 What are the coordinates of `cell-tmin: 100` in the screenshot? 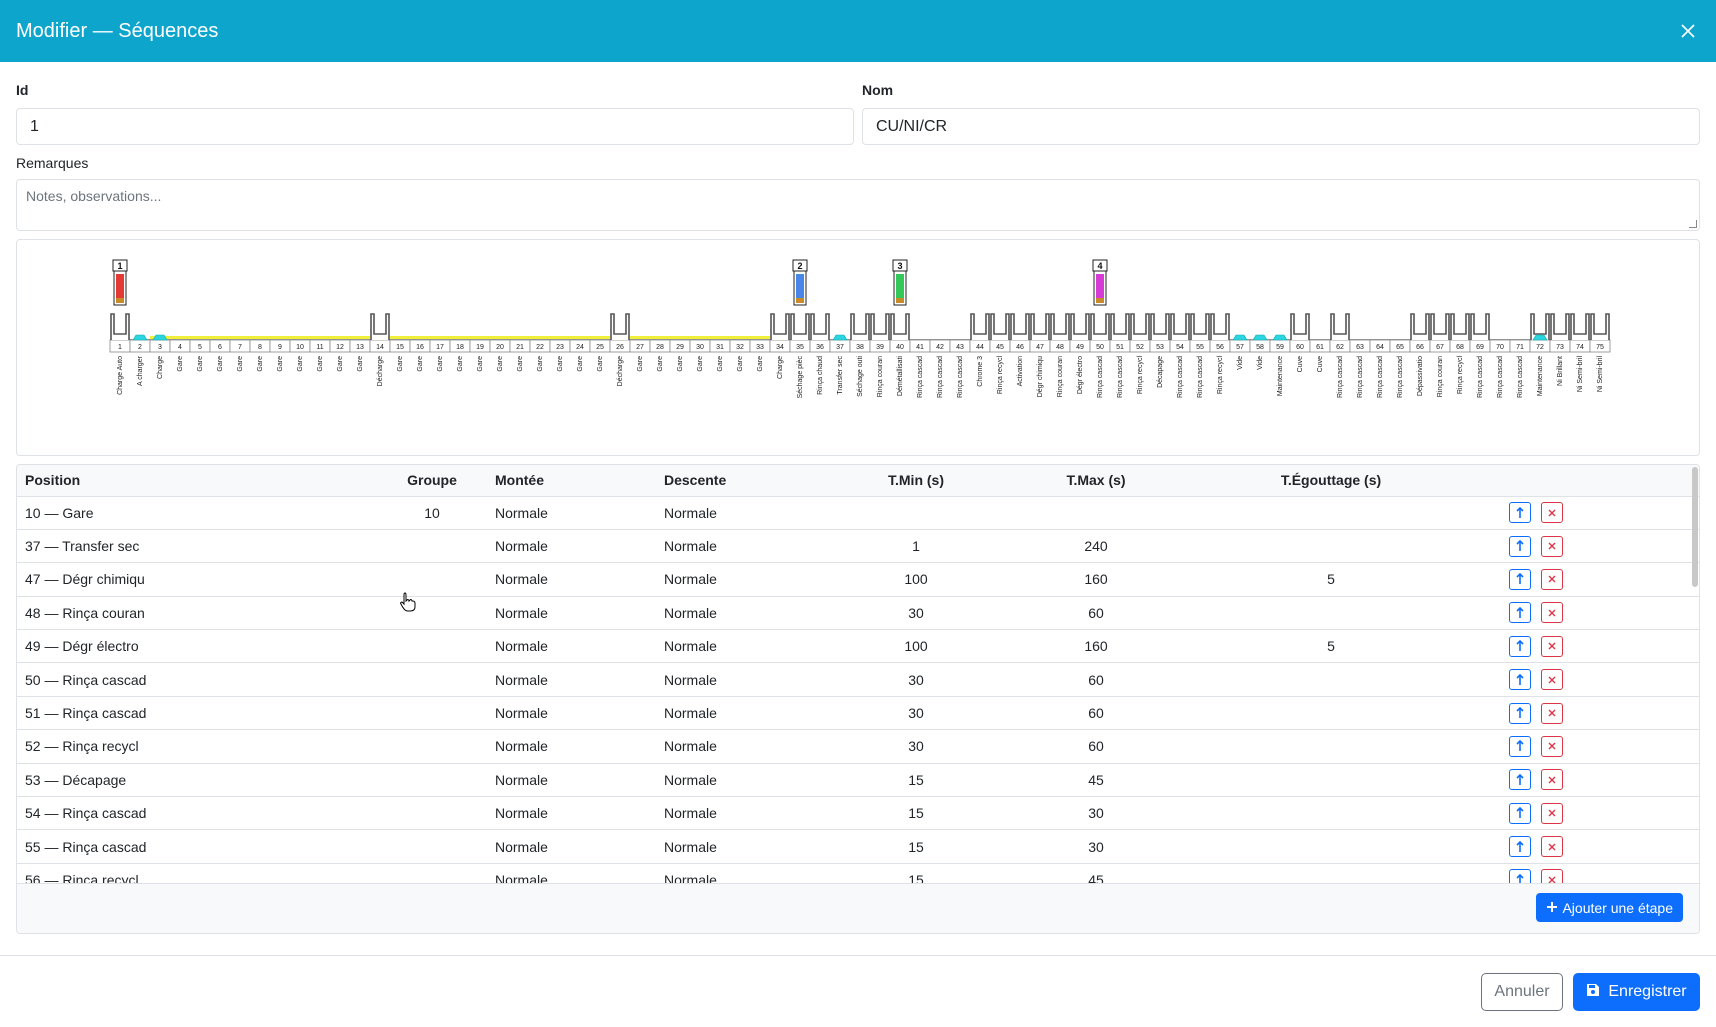 It's located at (916, 646).